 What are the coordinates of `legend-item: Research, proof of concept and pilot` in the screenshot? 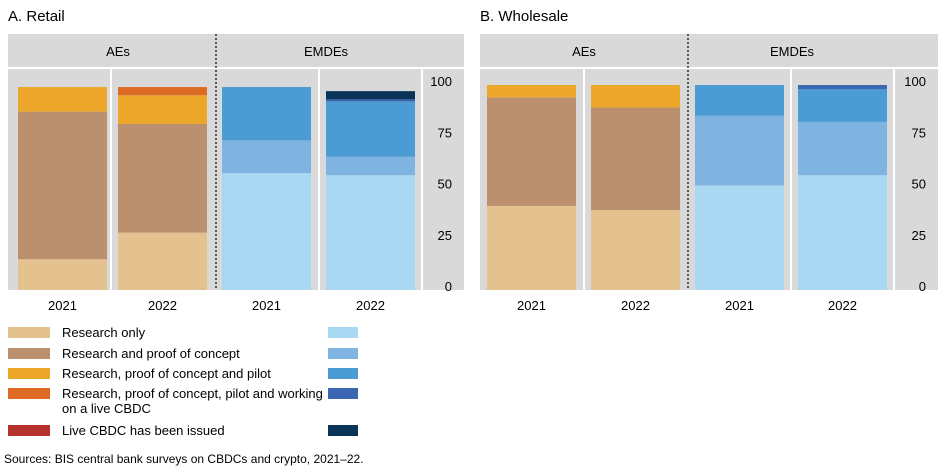 It's located at (170, 373).